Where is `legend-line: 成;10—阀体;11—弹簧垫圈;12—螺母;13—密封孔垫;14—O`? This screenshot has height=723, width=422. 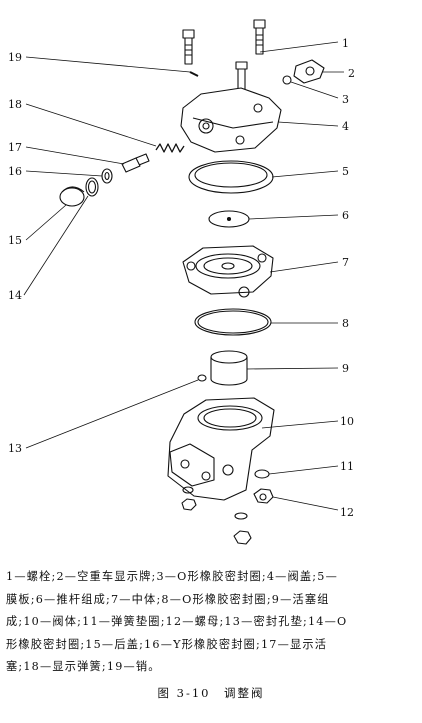 legend-line: 成;10—阀体;11—弹簧垫圈;12—螺母;13—密封孔垫;14—O is located at coordinates (177, 621).